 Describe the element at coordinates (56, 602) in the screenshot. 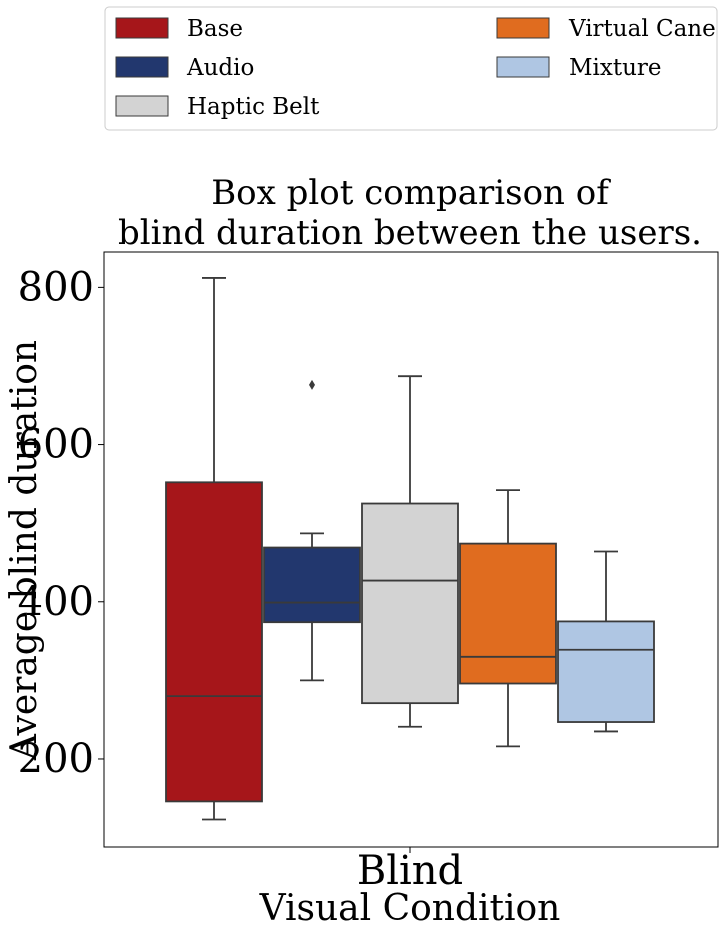

I see `y-tick-label: 400` at that location.